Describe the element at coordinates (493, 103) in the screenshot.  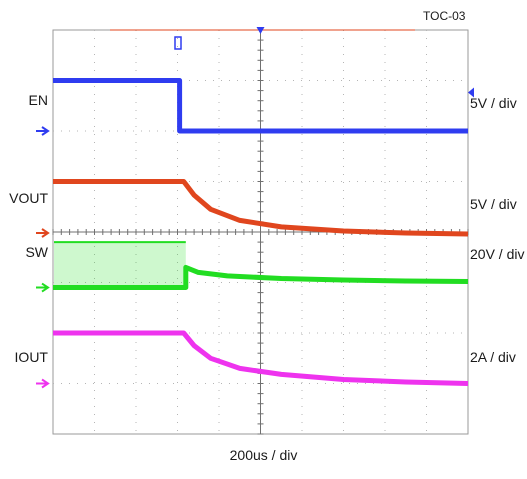
I see `scale-label-en: 5V / div` at that location.